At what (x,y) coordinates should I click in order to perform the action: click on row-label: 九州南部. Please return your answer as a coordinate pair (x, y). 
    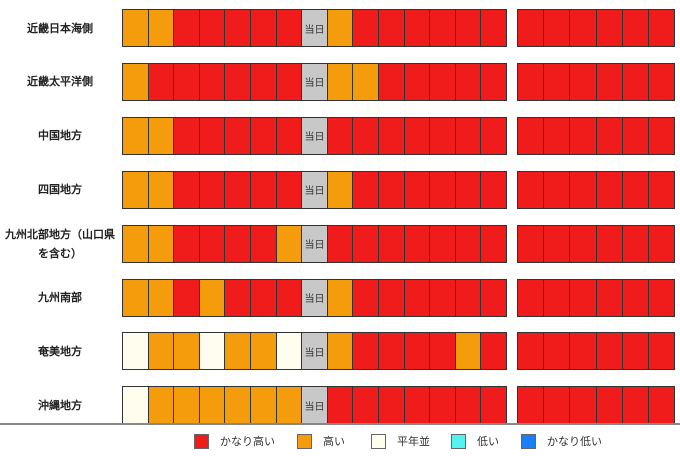
    Looking at the image, I should click on (60, 297).